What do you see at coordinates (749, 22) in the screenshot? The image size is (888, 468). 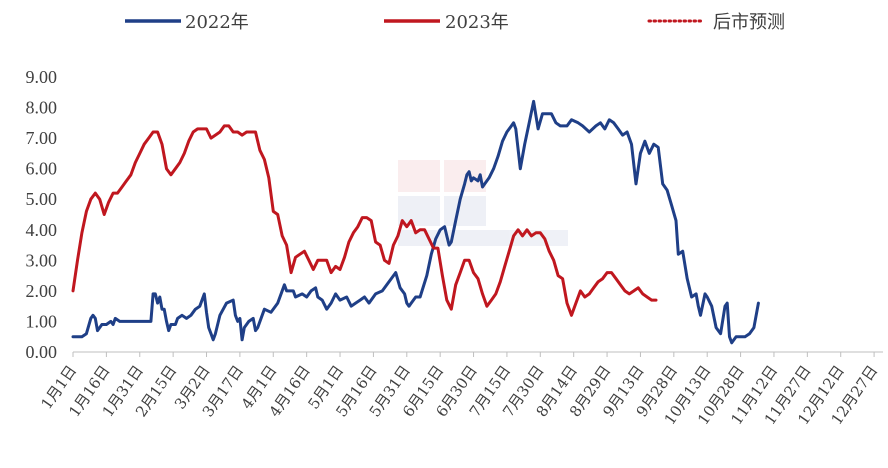 I see `legend-label-forecast: 后市预测` at bounding box center [749, 22].